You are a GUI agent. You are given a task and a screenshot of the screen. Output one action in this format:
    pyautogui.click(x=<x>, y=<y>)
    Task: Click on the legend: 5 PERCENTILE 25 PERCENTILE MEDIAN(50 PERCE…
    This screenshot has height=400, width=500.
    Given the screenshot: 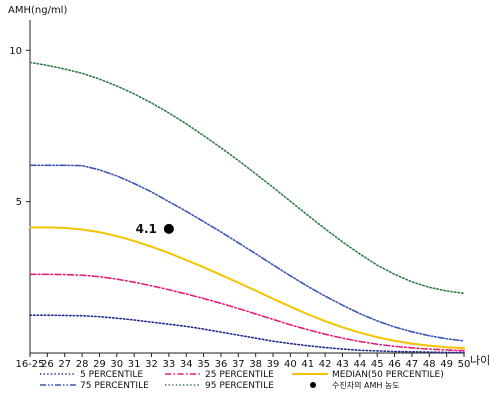 What is the action you would take?
    pyautogui.click(x=242, y=380)
    